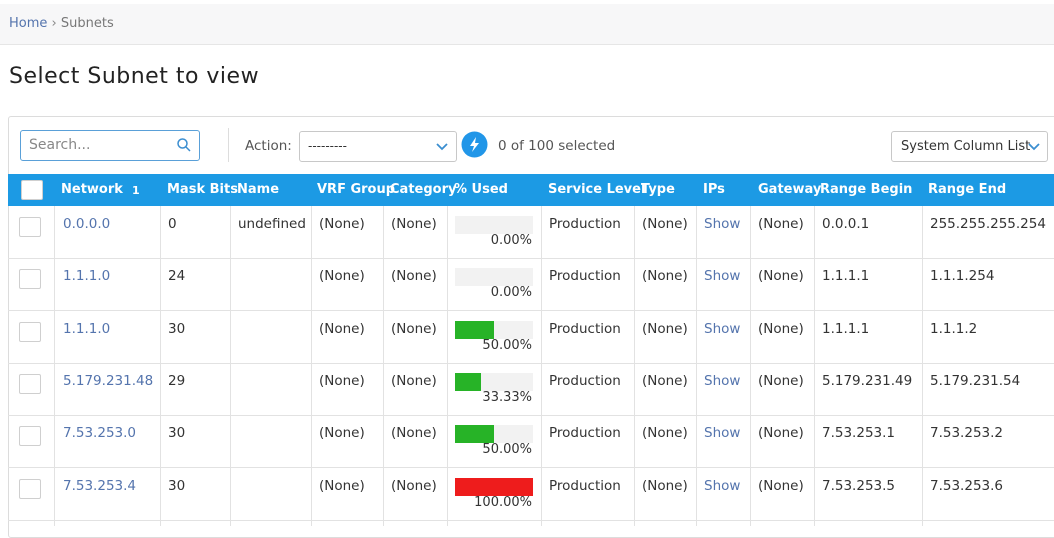 The height and width of the screenshot is (538, 1054). Describe the element at coordinates (507, 397) in the screenshot. I see `usage-label: 33.33%` at that location.